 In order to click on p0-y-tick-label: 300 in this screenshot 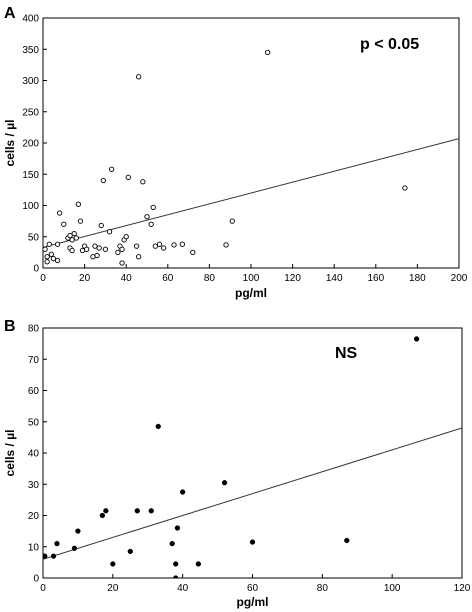, I will do `click(30, 81)`.